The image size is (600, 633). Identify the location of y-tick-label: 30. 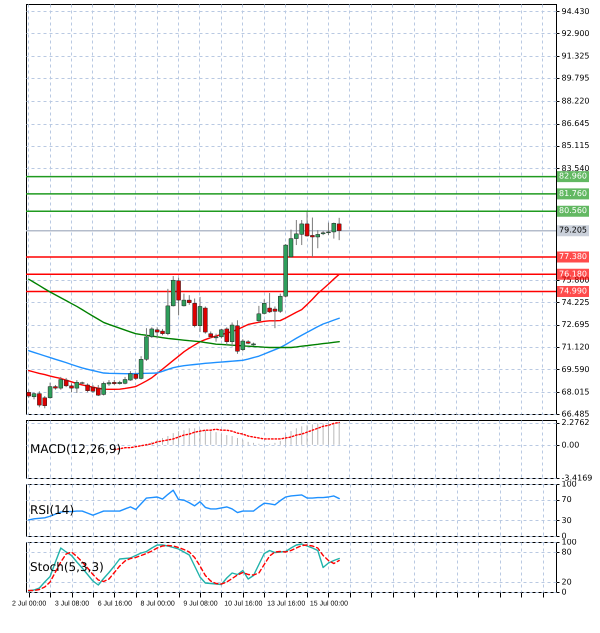
(567, 520).